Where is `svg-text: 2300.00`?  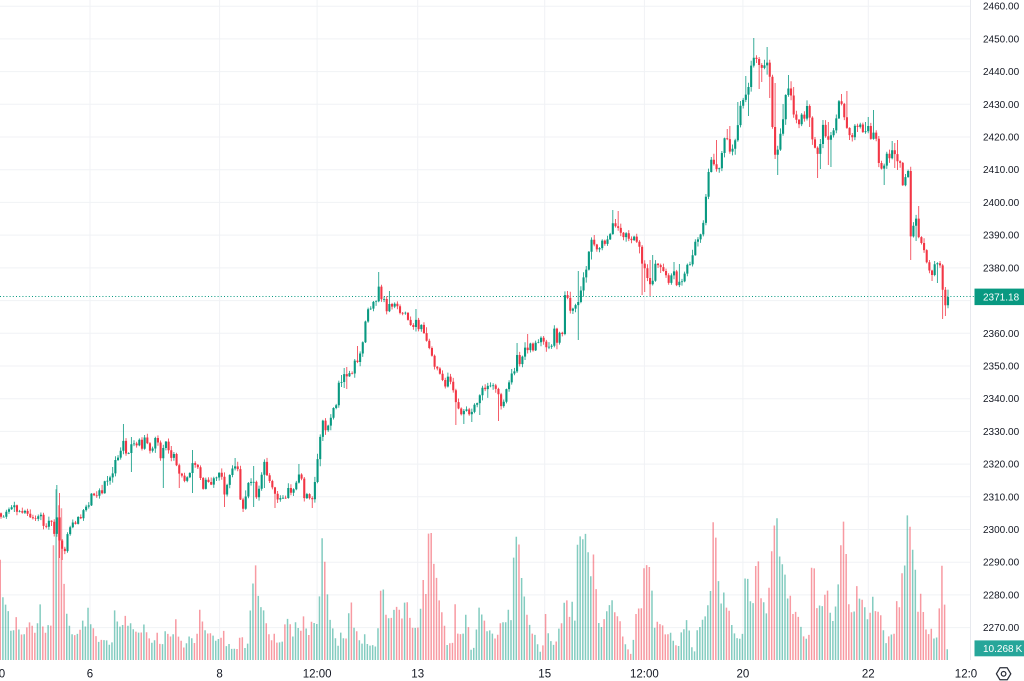 svg-text: 2300.00 is located at coordinates (1001, 530).